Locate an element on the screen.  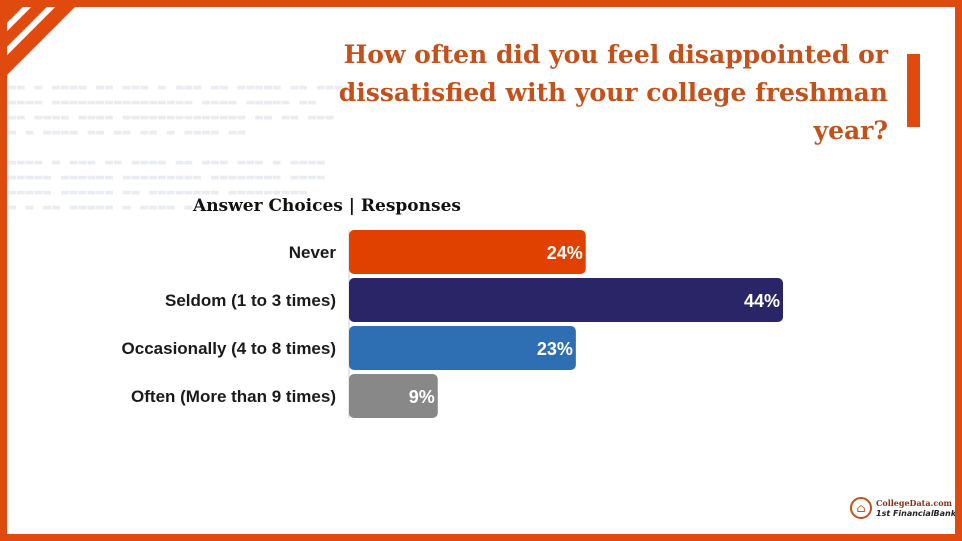
logo-line1: CollegeData.com is located at coordinates (914, 503).